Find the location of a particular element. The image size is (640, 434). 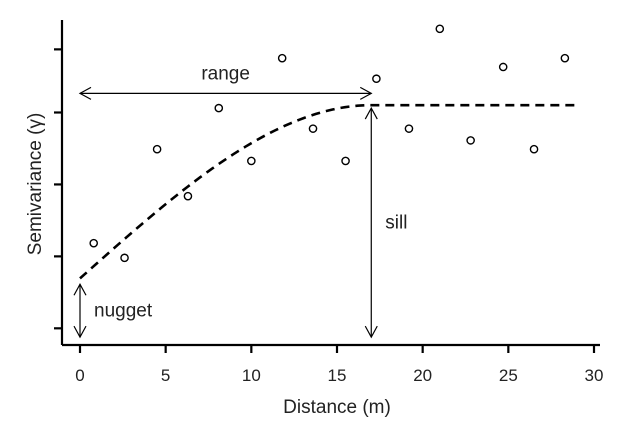

x-tick-label: 30 is located at coordinates (594, 375).